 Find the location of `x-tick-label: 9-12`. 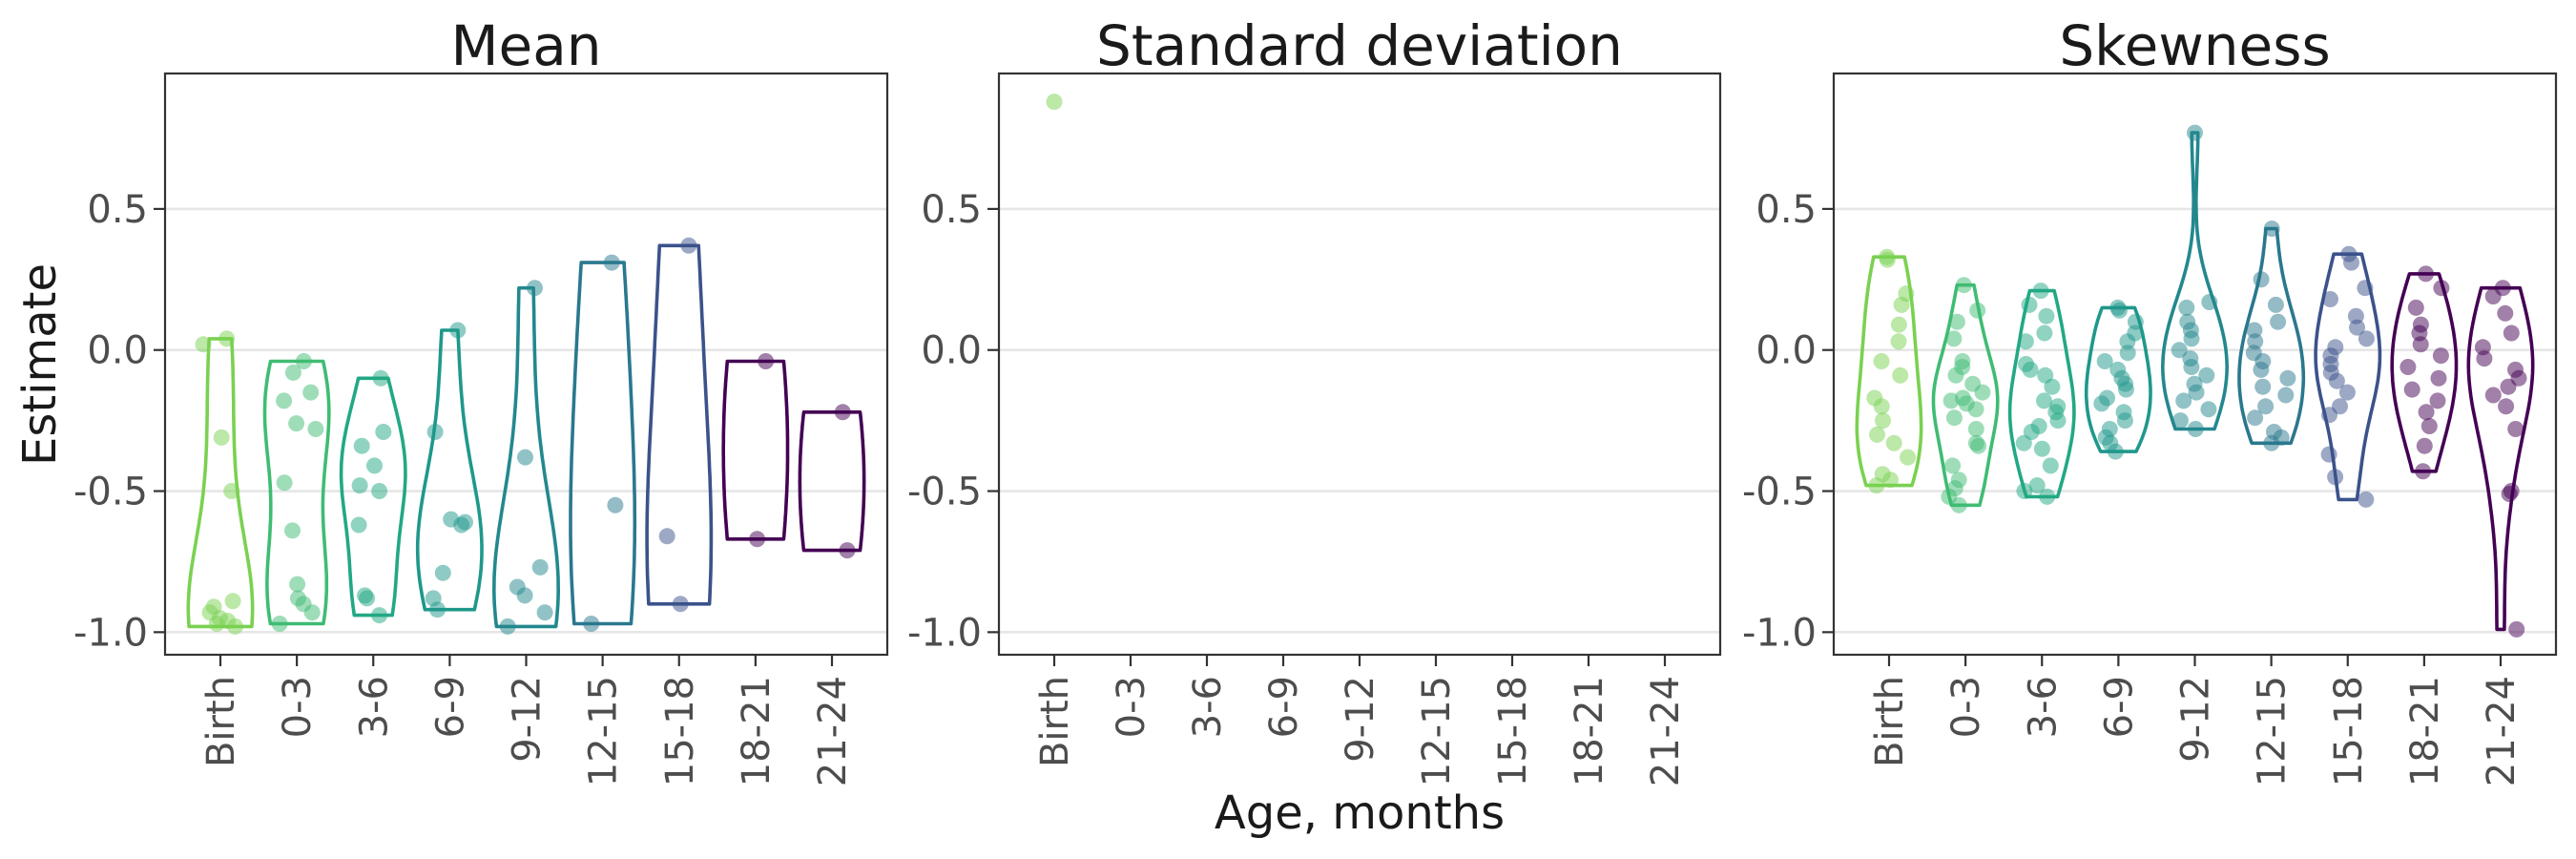

x-tick-label: 9-12 is located at coordinates (2196, 719).